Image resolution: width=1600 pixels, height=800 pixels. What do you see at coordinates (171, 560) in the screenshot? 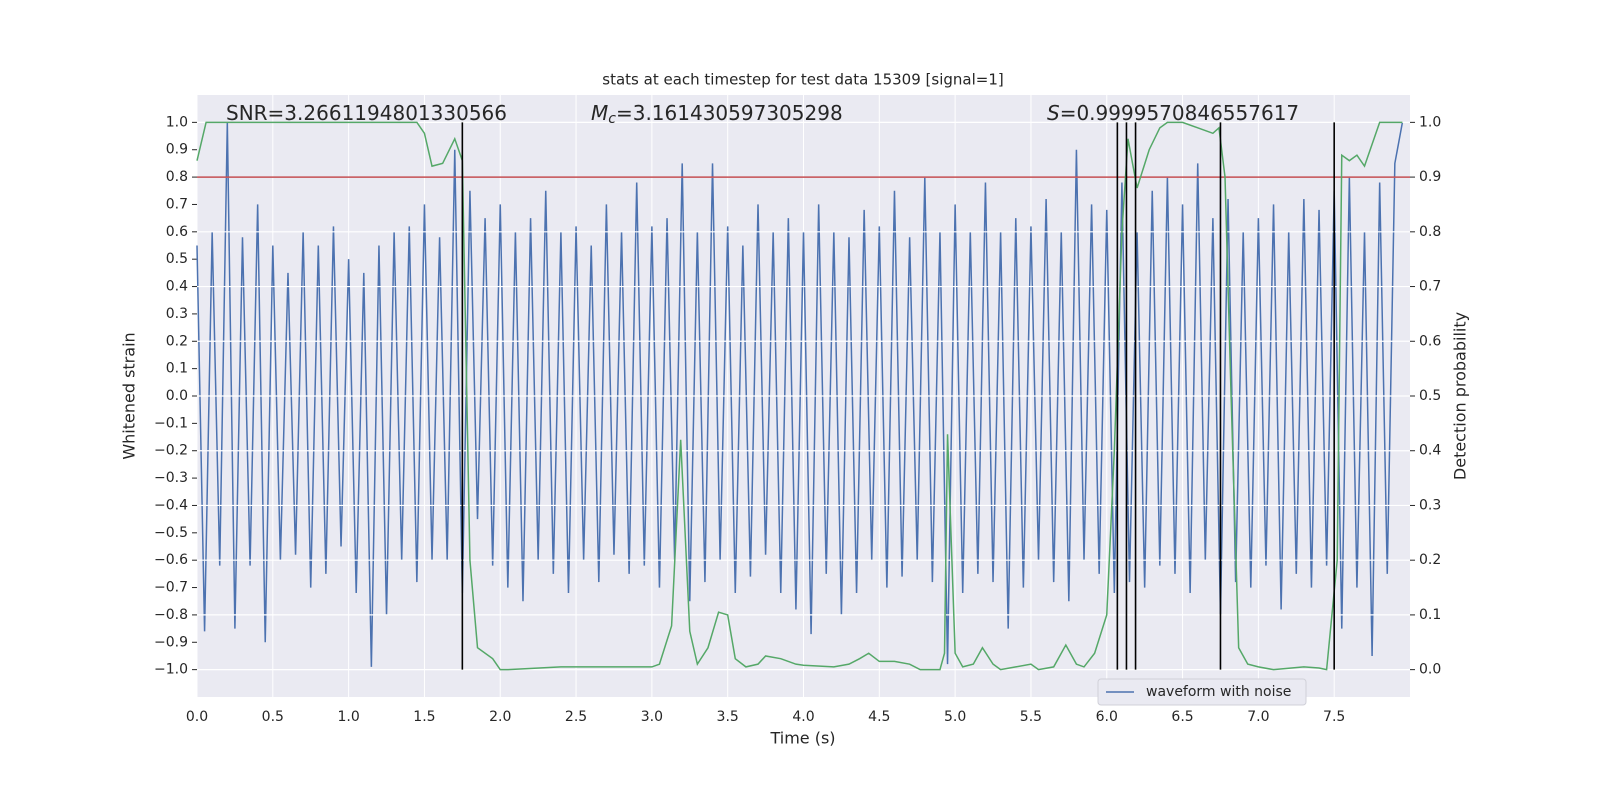
I see `y-tick-label: −0.6` at bounding box center [171, 560].